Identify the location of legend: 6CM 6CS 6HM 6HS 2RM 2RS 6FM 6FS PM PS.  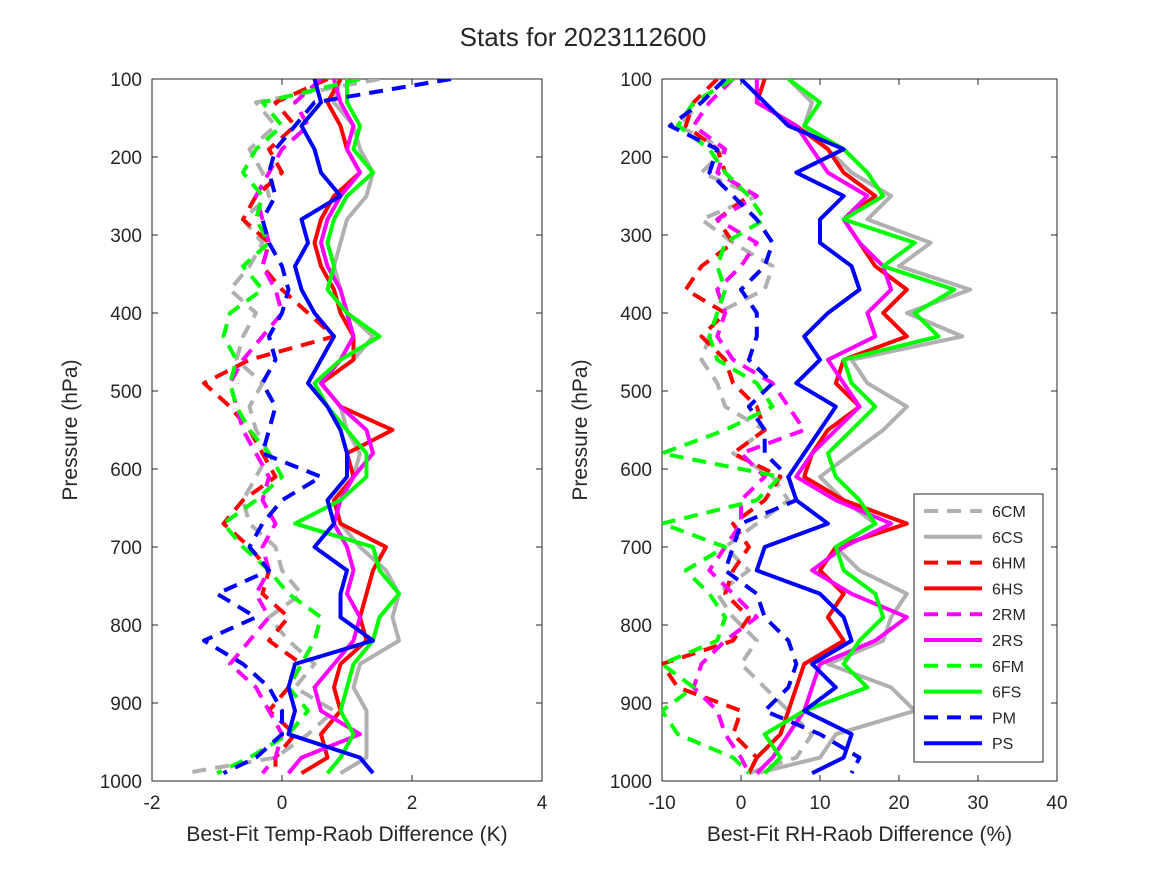
(978, 628).